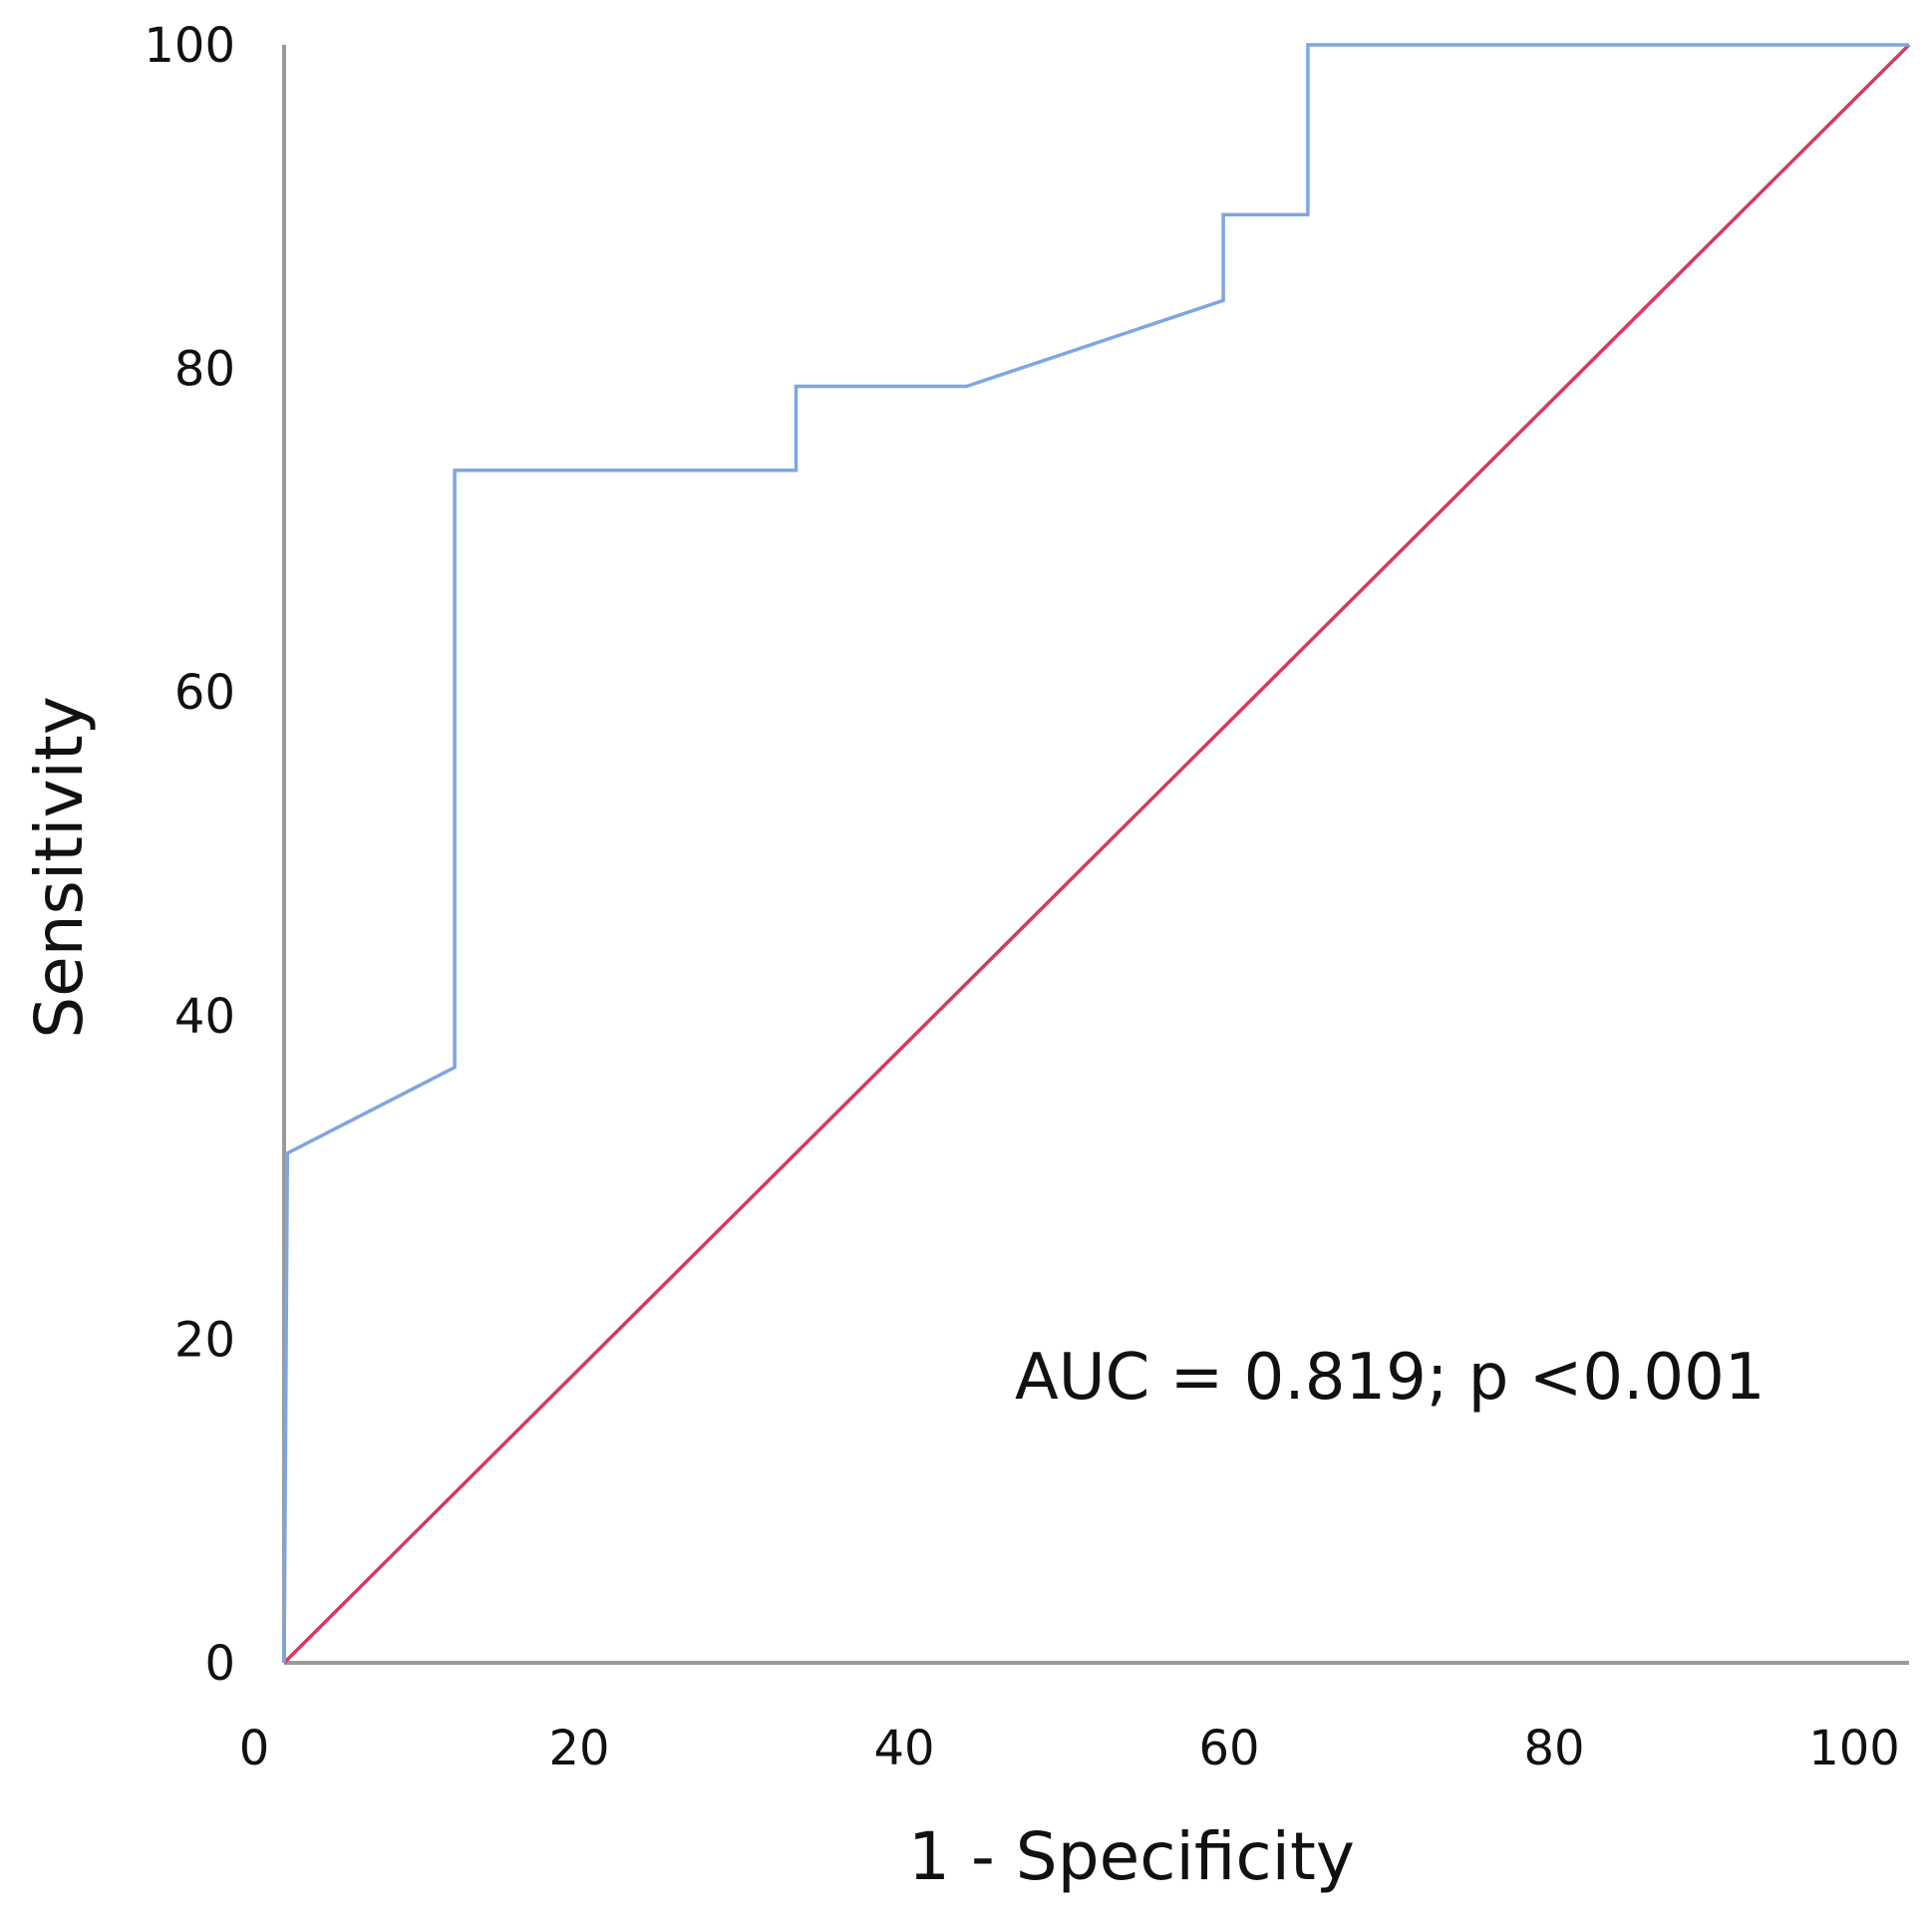 The height and width of the screenshot is (1922, 1932). What do you see at coordinates (204, 1340) in the screenshot?
I see `y-tick-label: 20` at bounding box center [204, 1340].